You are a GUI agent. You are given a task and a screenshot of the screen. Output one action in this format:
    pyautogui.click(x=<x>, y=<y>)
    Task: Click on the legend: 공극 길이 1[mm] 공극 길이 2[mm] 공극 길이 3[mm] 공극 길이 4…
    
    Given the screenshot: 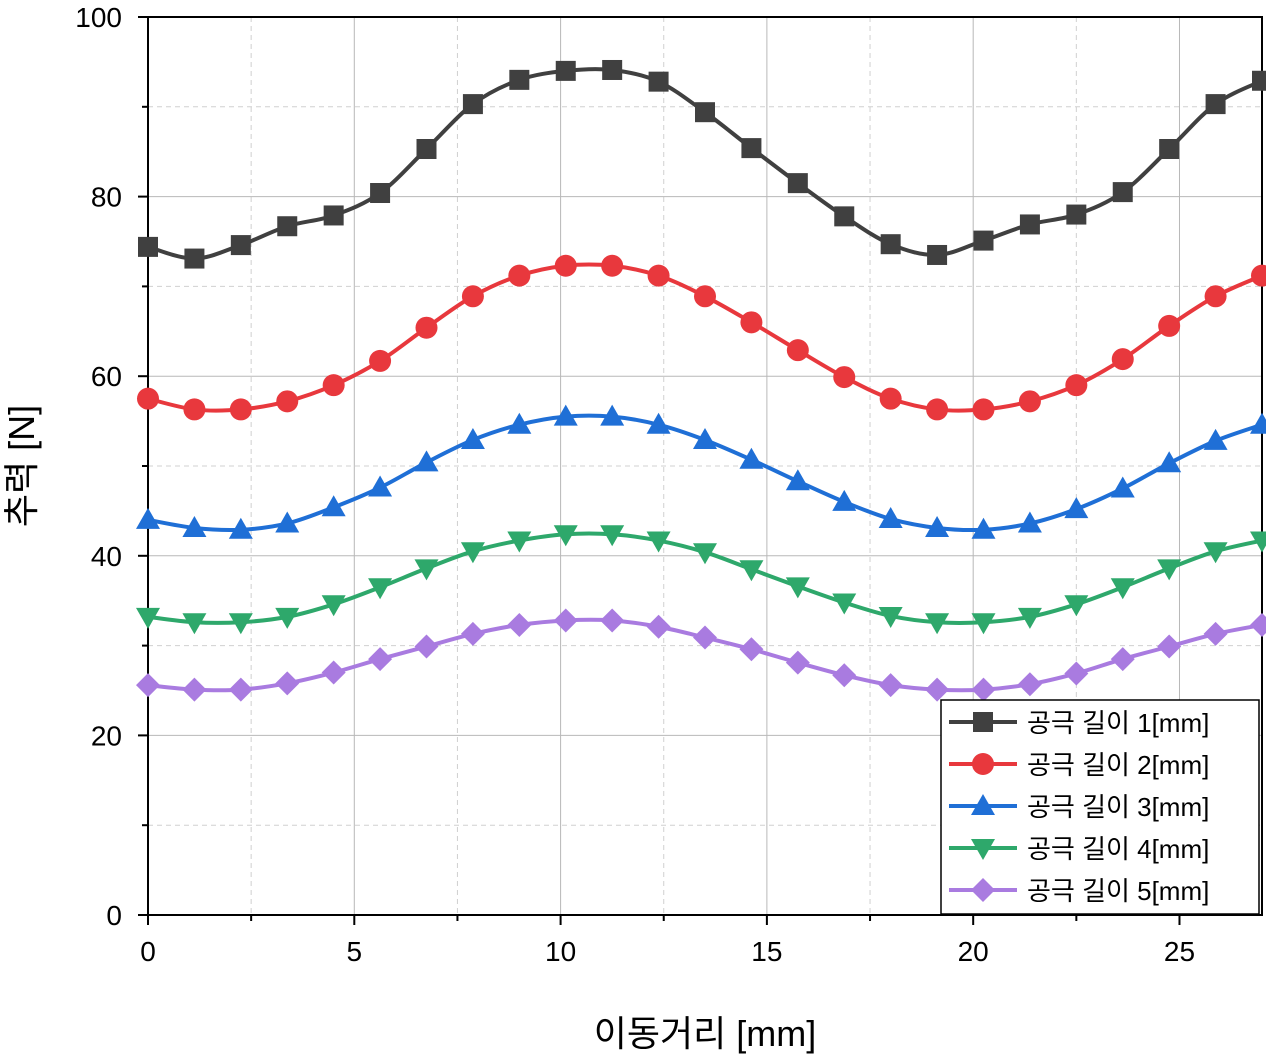 What is the action you would take?
    pyautogui.click(x=1100, y=807)
    